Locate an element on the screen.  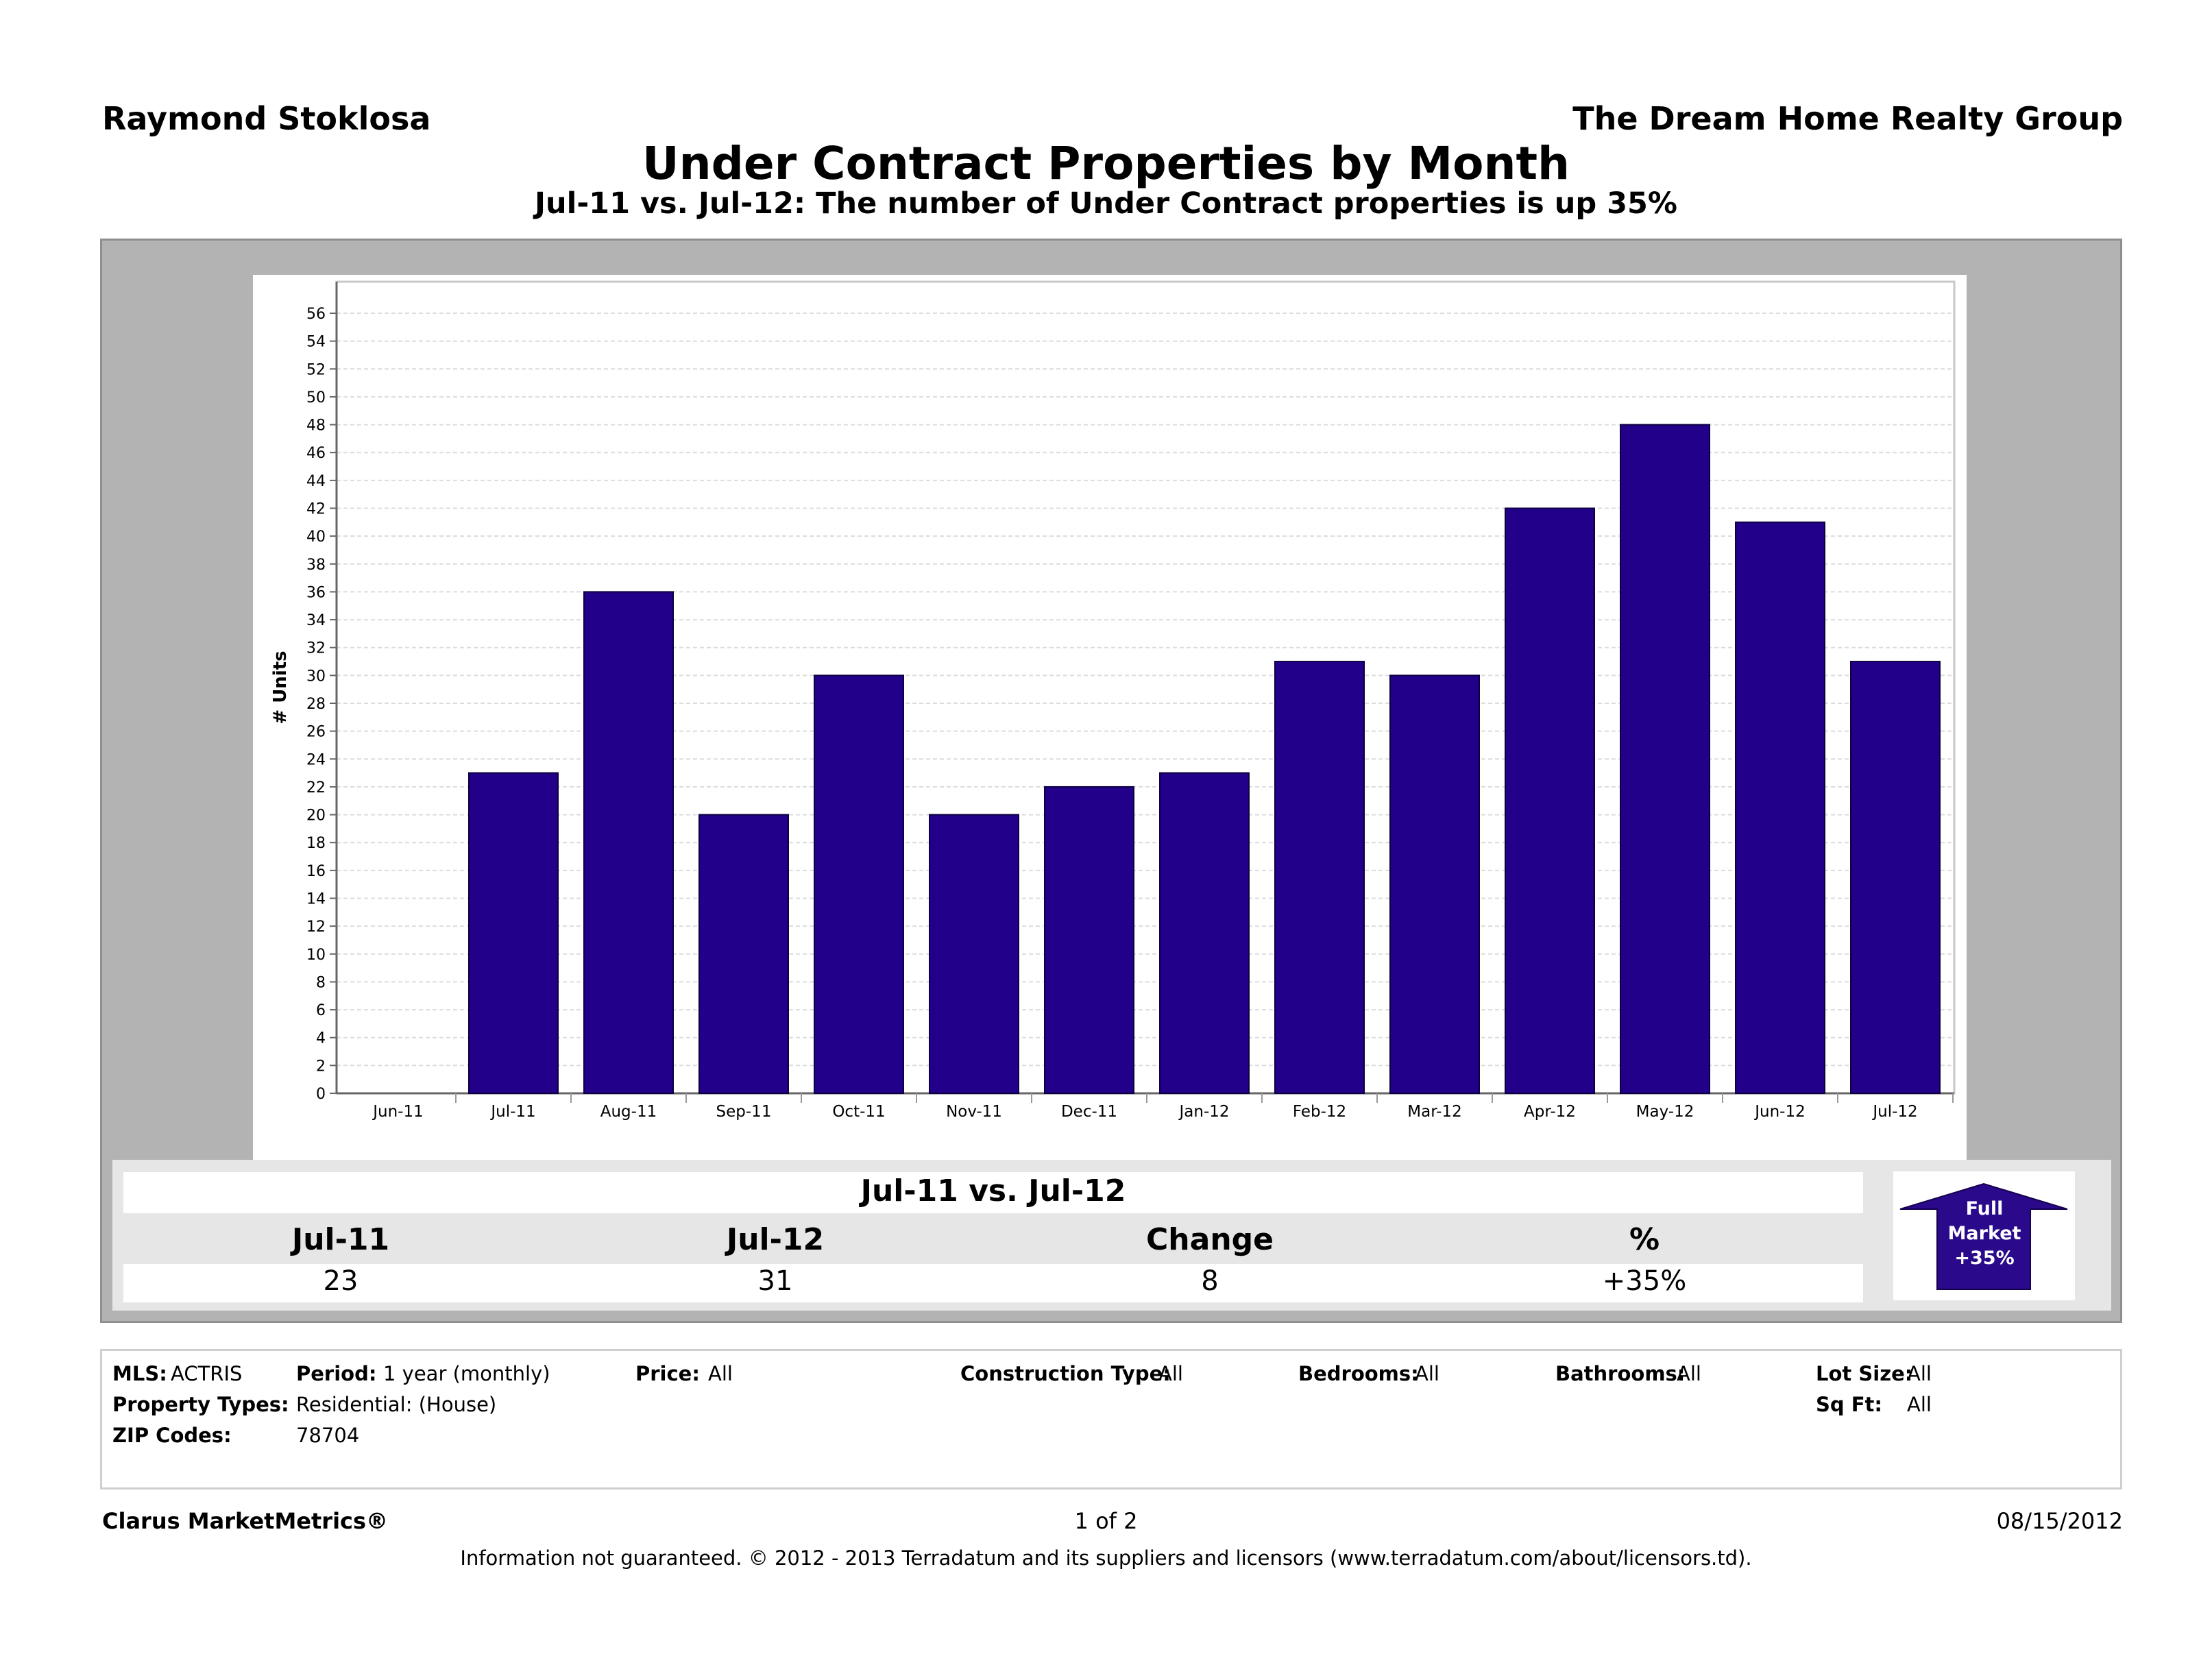
period-label: Period: is located at coordinates (336, 1373).